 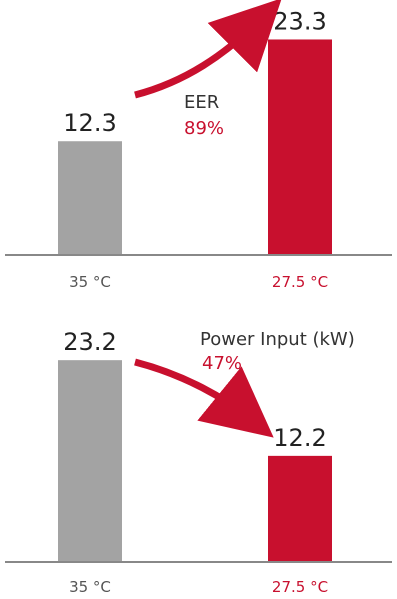 What do you see at coordinates (204, 398) in the screenshot?
I see `decrease-arrow` at bounding box center [204, 398].